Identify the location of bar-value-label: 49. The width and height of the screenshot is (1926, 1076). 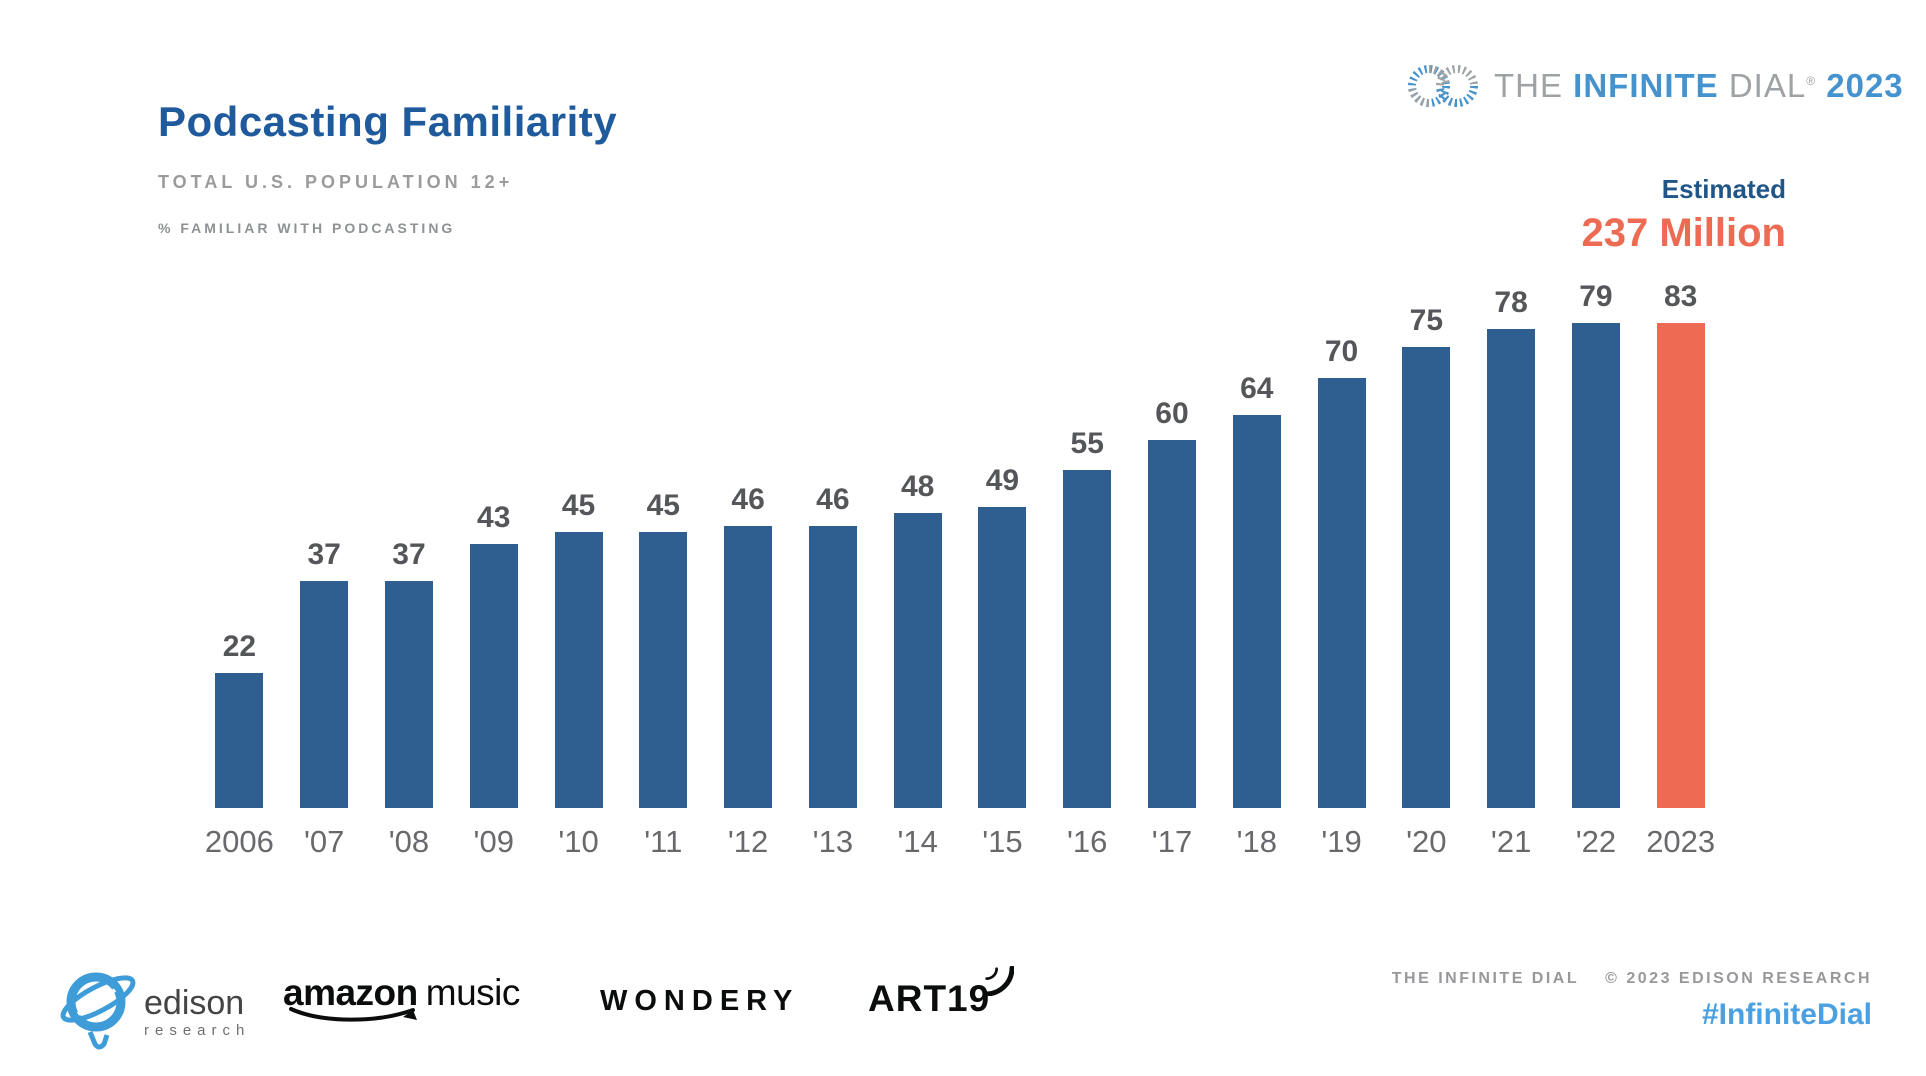
(1002, 480).